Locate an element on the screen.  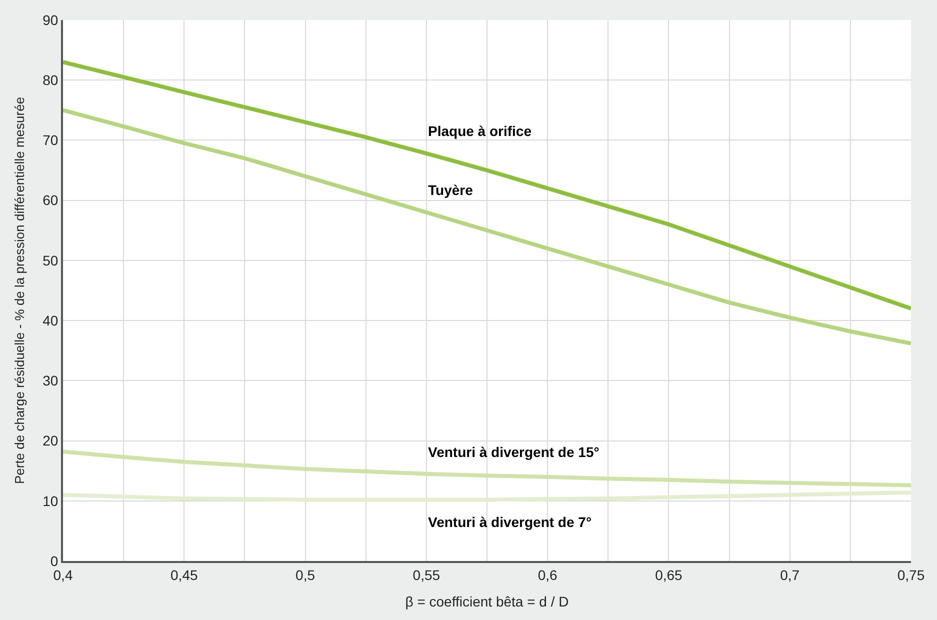
line-series is located at coordinates (487, 496).